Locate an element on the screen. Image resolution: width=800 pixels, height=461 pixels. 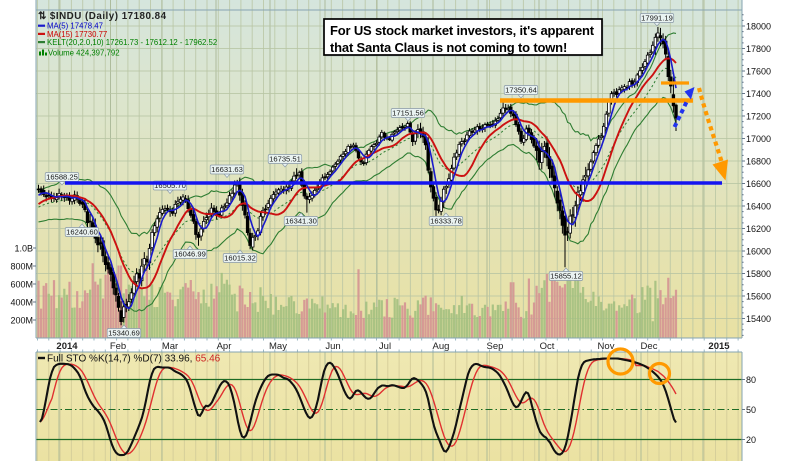
svg-text: Aug is located at coordinates (441, 346).